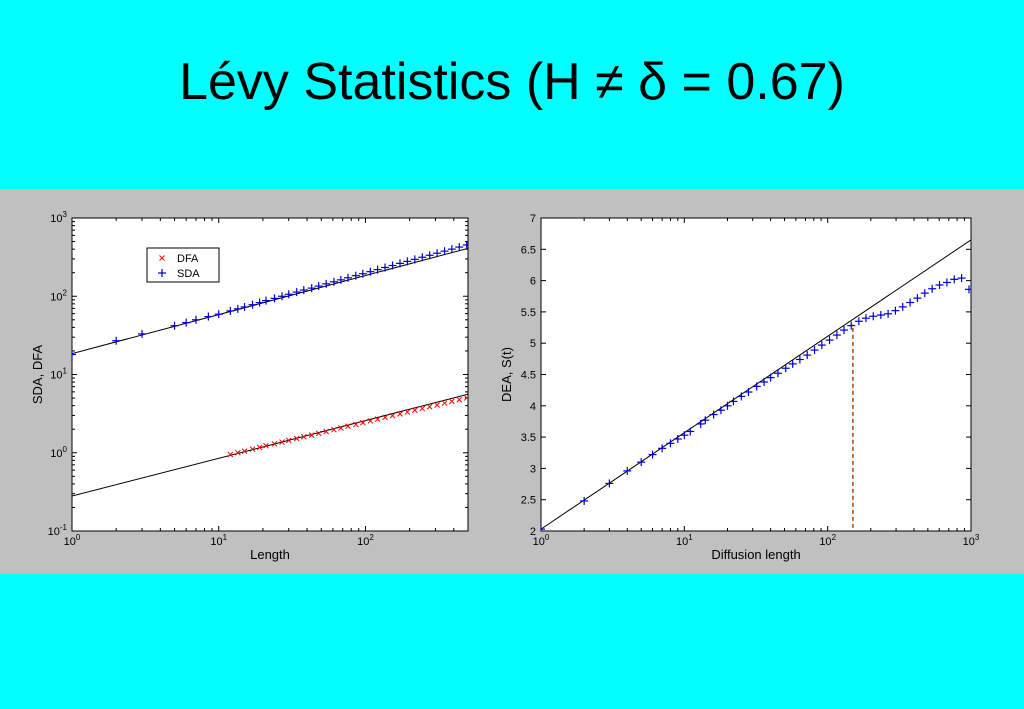 The height and width of the screenshot is (709, 1024). I want to click on legend-label-sda: SDA, so click(188, 274).